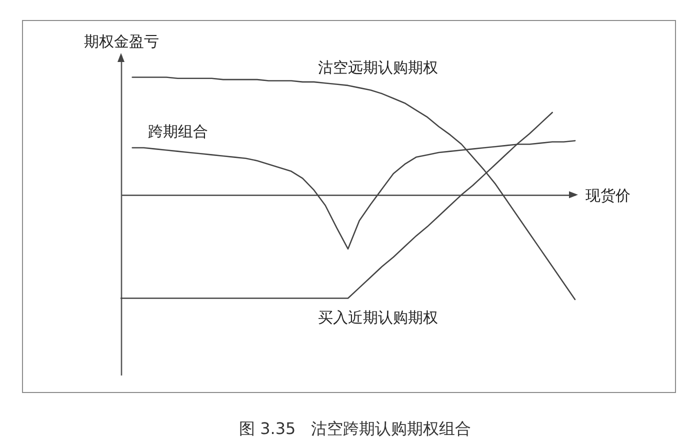 This screenshot has height=447, width=700. What do you see at coordinates (178, 131) in the screenshot?
I see `series-label: 跨期组合` at bounding box center [178, 131].